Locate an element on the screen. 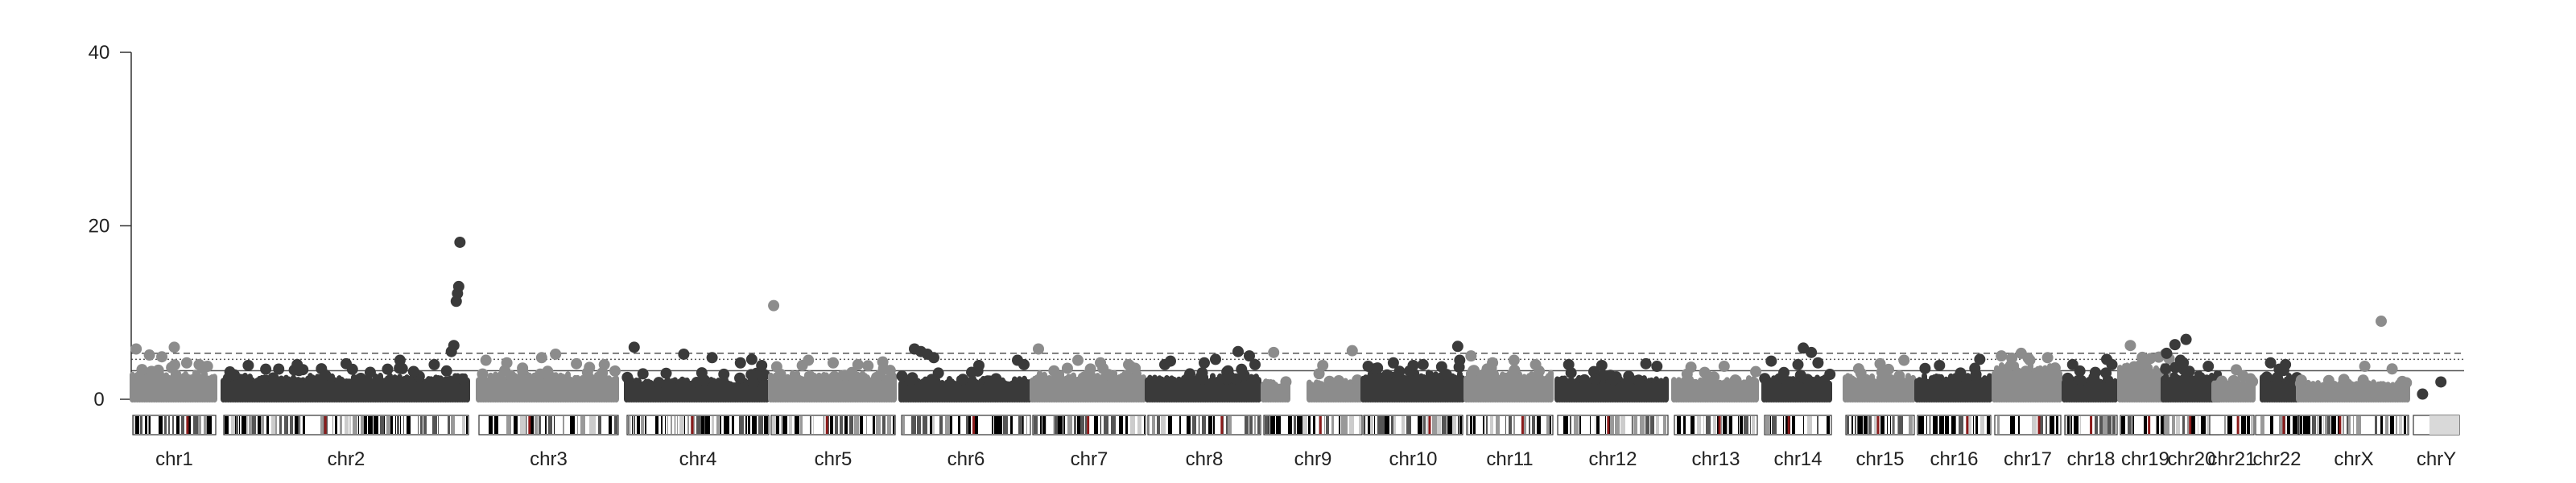  chromosome-label: chrY is located at coordinates (2436, 459).